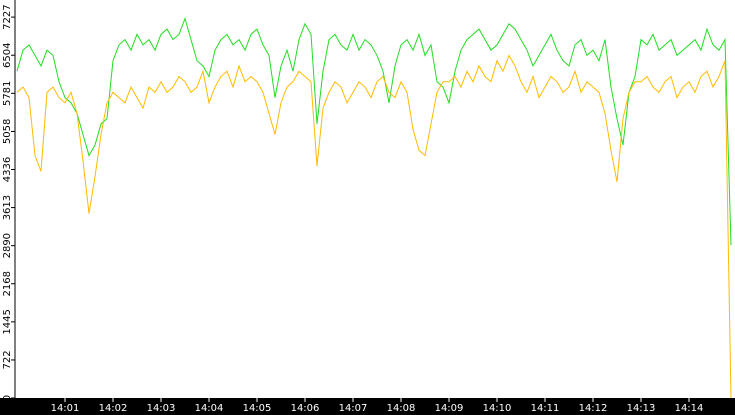 This screenshot has height=415, width=735. I want to click on y-tick-label: 0, so click(7, 398).